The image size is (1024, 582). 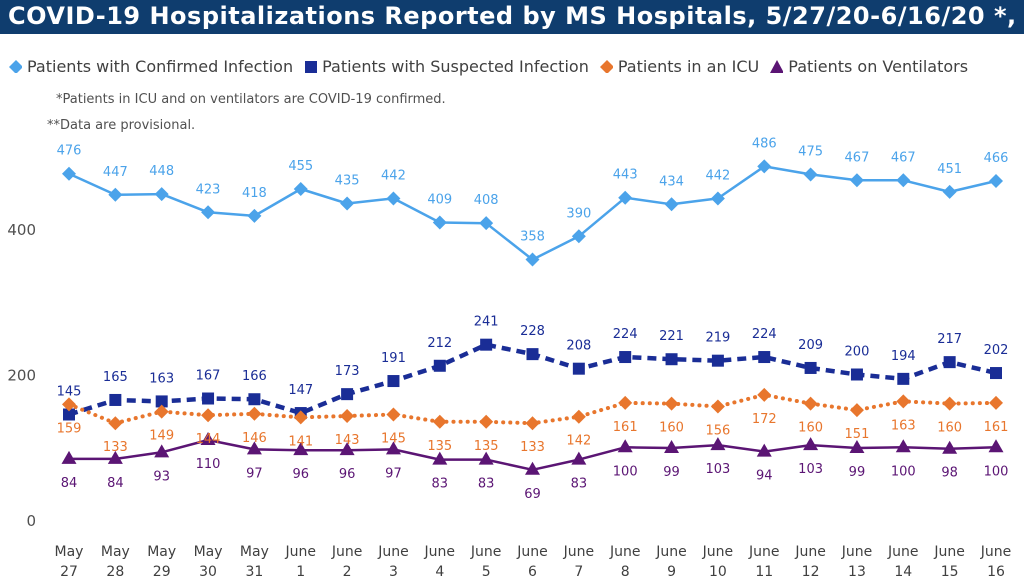 What do you see at coordinates (671, 336) in the screenshot?
I see `suspected-data-label: 221` at bounding box center [671, 336].